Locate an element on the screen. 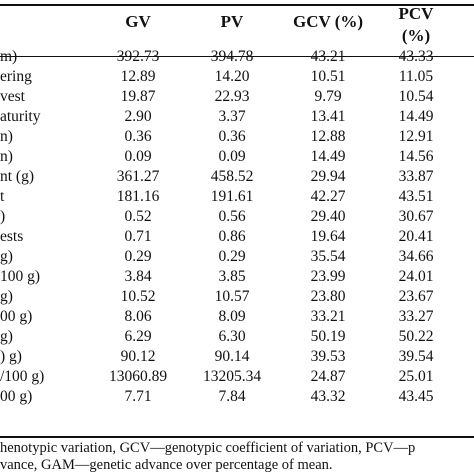  table-row: ) g) 90.12 90.14 39.53 39.54 is located at coordinates (237, 357).